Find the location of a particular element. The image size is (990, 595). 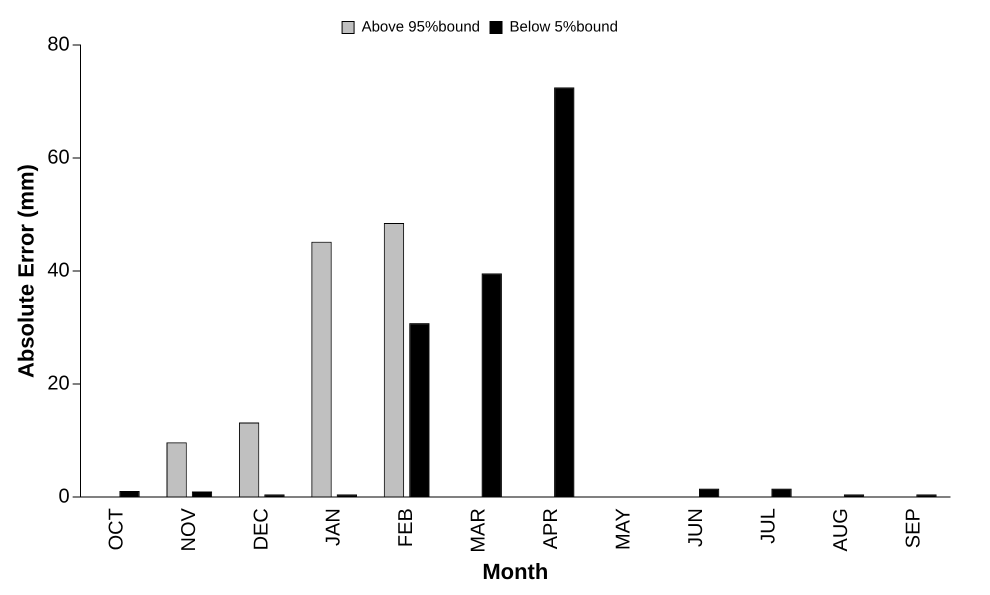

y-tick-label: 40 is located at coordinates (58, 271).